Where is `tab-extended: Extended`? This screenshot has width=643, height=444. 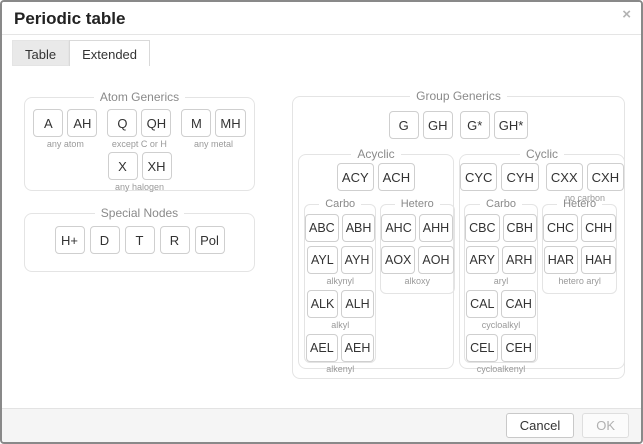
tab-extended: Extended is located at coordinates (110, 53).